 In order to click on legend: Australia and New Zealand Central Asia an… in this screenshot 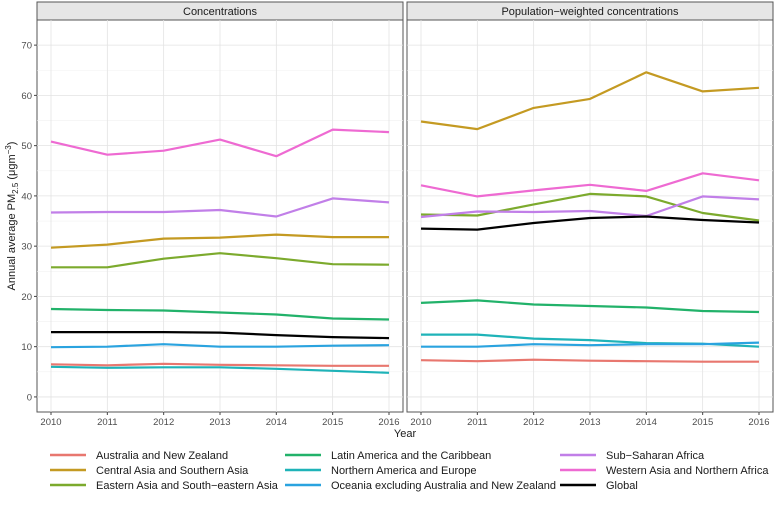, I will do `click(409, 471)`.